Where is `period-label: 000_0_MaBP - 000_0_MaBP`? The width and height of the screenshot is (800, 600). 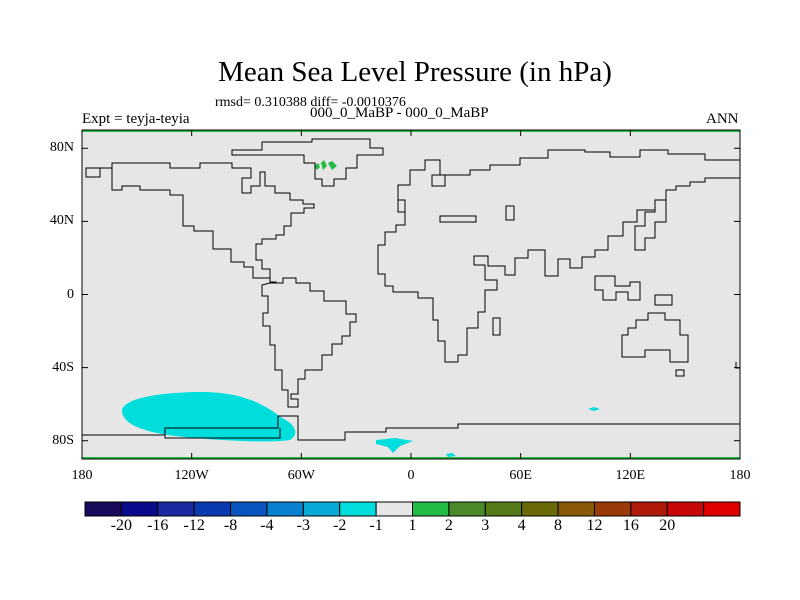 period-label: 000_0_MaBP - 000_0_MaBP is located at coordinates (399, 113).